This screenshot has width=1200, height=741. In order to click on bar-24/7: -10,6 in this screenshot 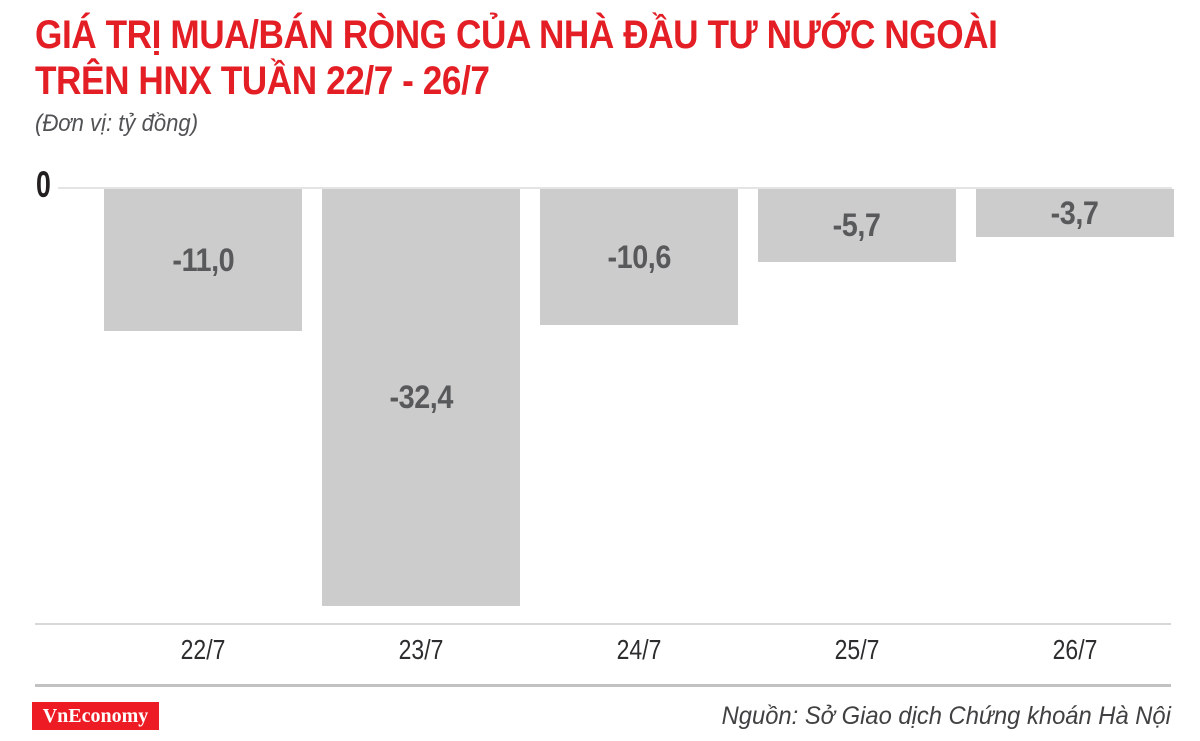, I will do `click(639, 257)`.